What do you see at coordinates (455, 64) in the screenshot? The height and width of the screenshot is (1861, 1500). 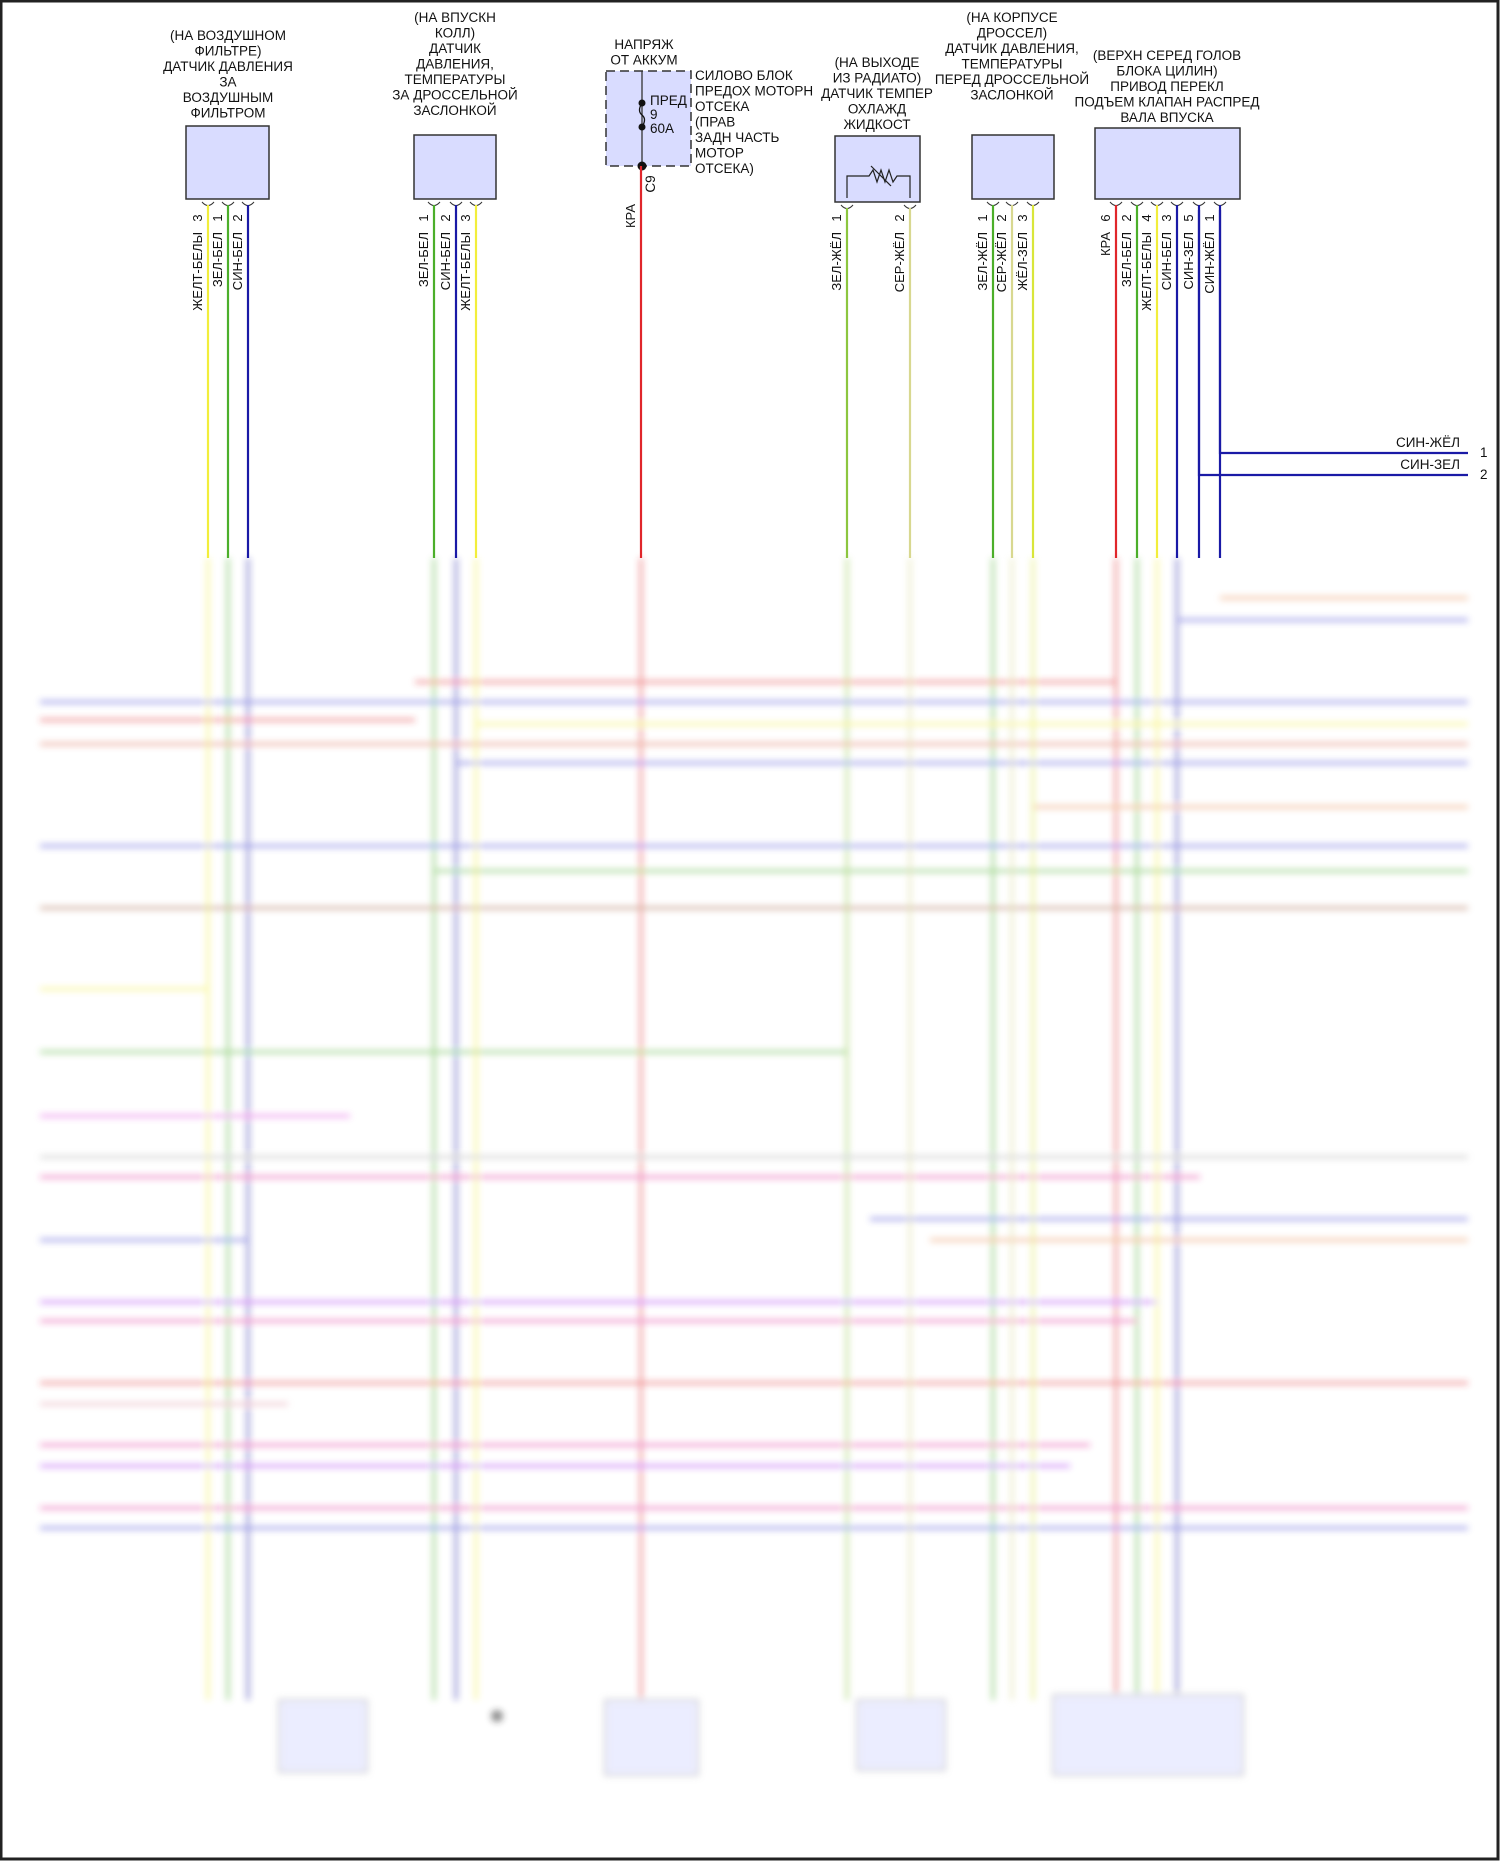 I see `component-label: ДАВЛЕНИЯ,` at bounding box center [455, 64].